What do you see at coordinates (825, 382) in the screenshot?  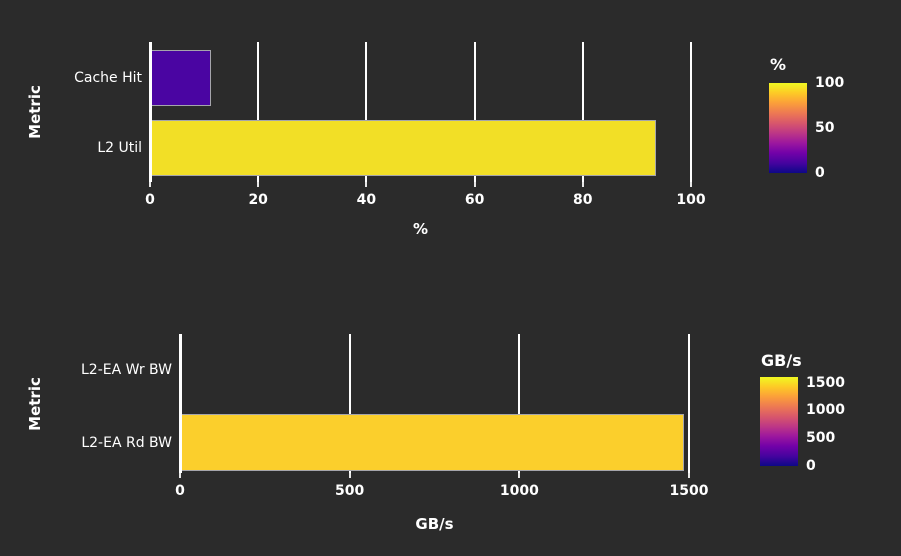 I see `colorbar-tick-label: 1500` at bounding box center [825, 382].